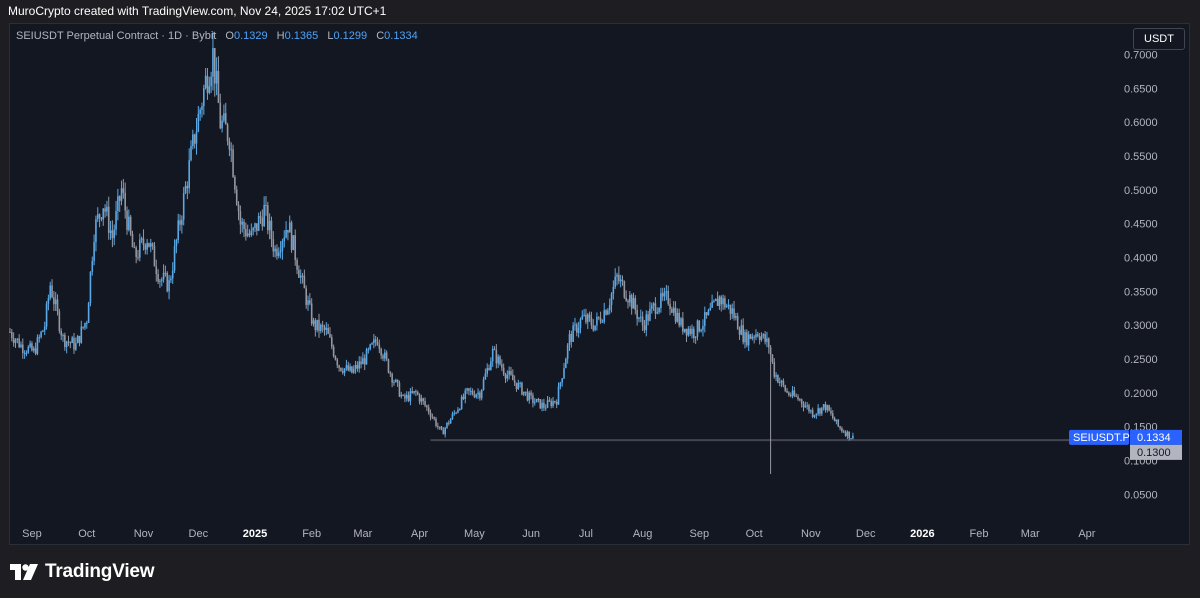 Image resolution: width=1200 pixels, height=598 pixels. I want to click on ohlc-high-value: 0.1365, so click(301, 36).